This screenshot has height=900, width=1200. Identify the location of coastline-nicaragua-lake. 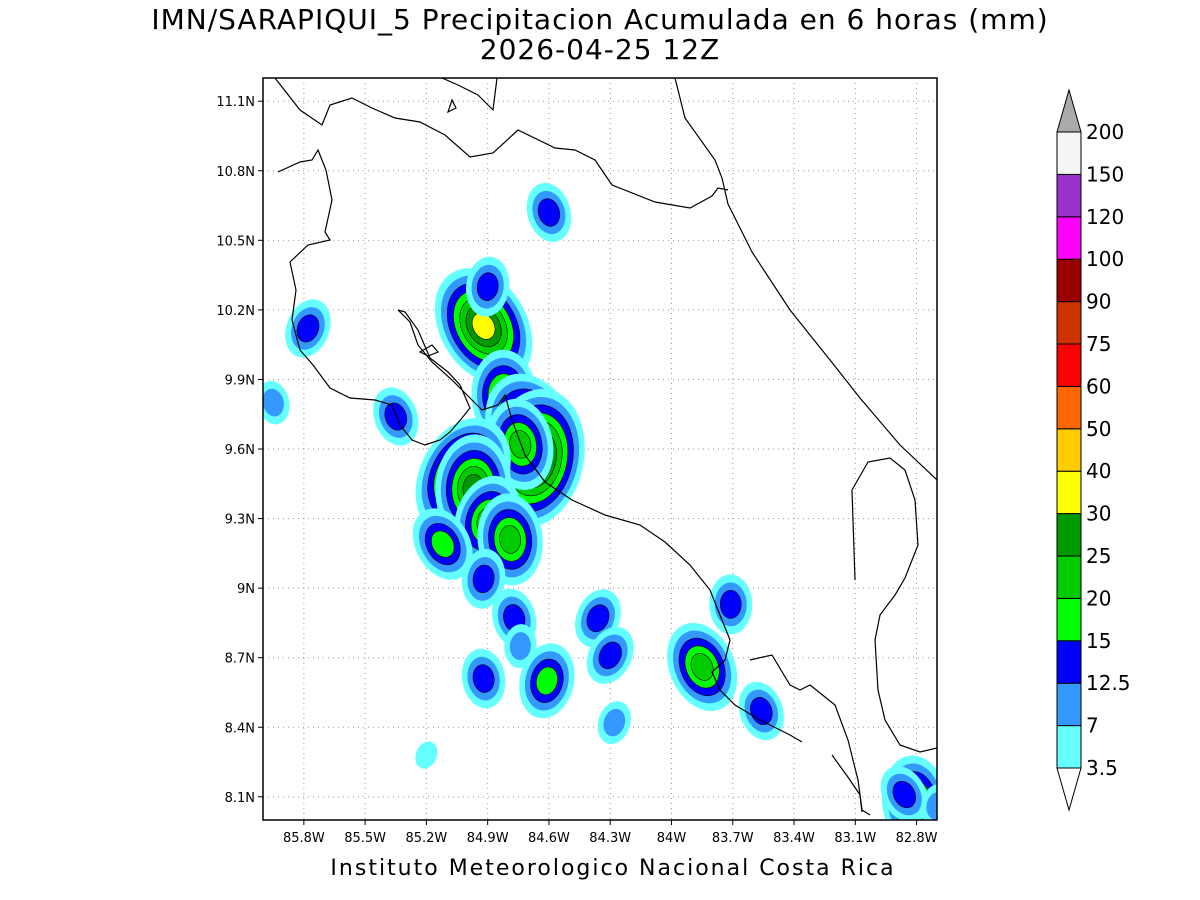
(501, 143).